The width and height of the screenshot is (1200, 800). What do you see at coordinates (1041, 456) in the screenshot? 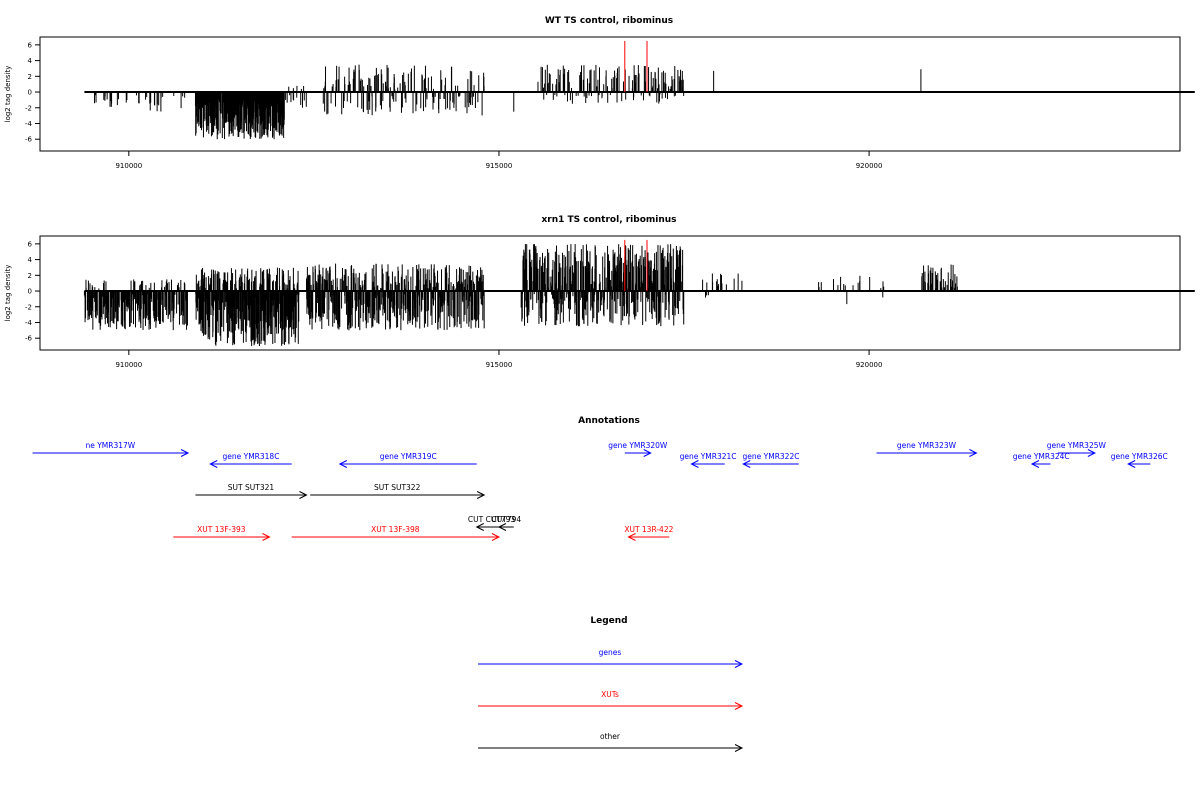
I see `feature-label: gene YMR324C` at bounding box center [1041, 456].